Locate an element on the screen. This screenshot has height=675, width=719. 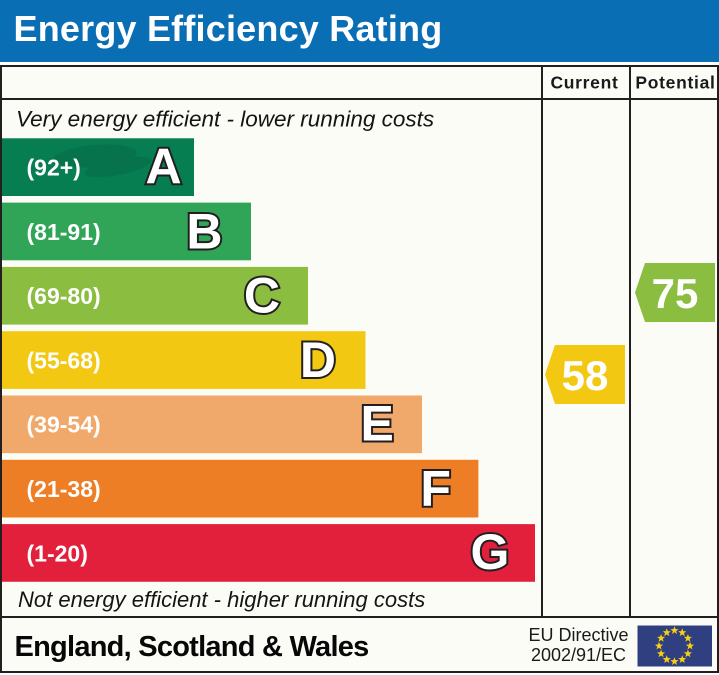
svg-text: (21-38) is located at coordinates (64, 489).